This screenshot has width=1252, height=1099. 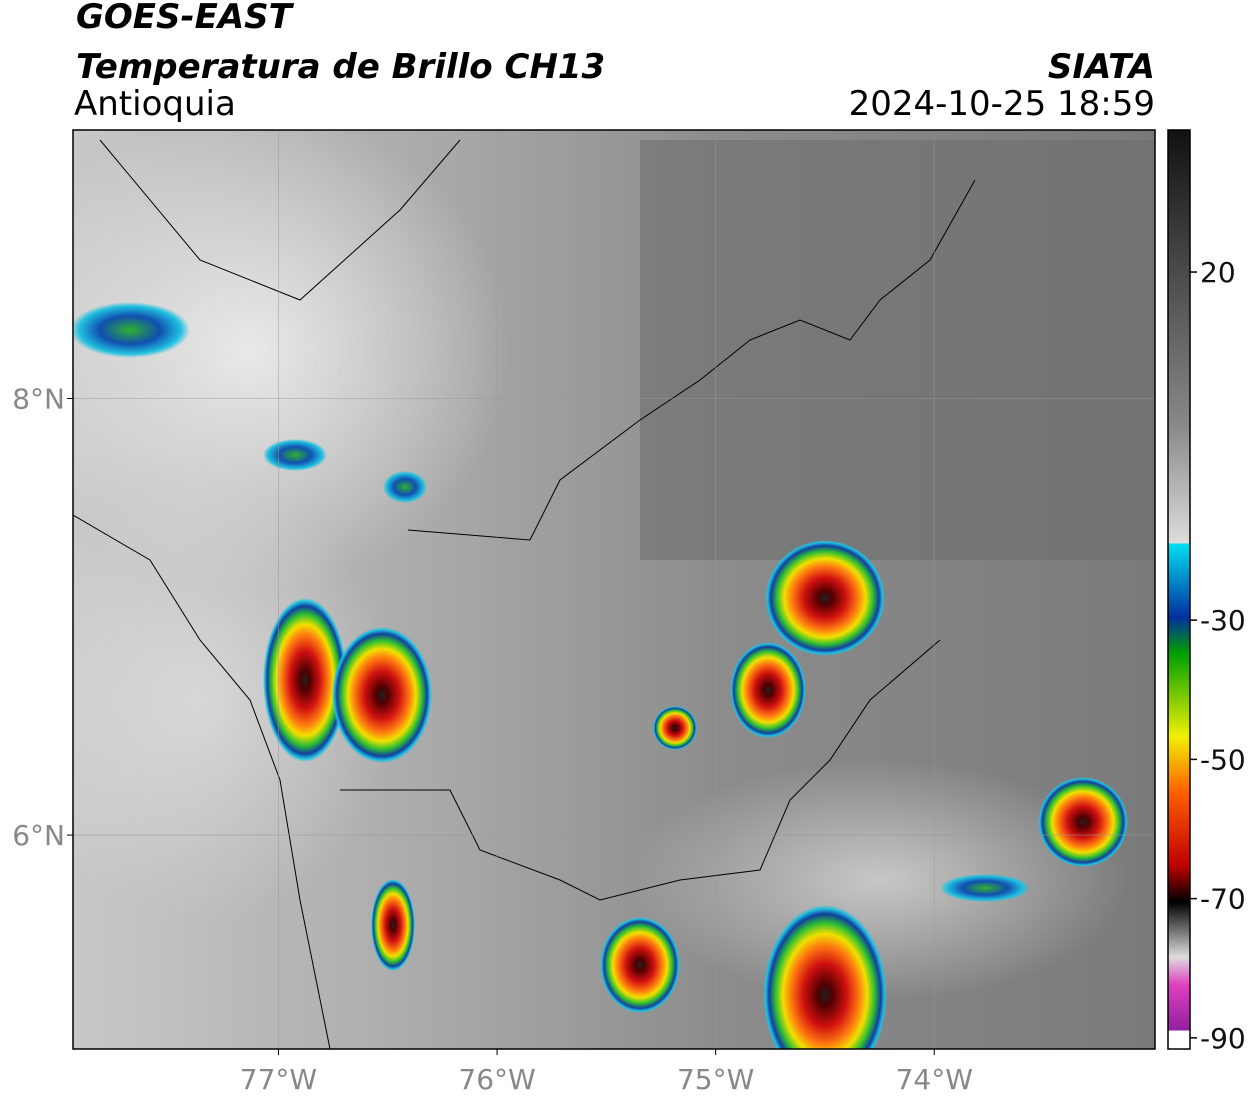 I want to click on source: SIATA, so click(x=1101, y=67).